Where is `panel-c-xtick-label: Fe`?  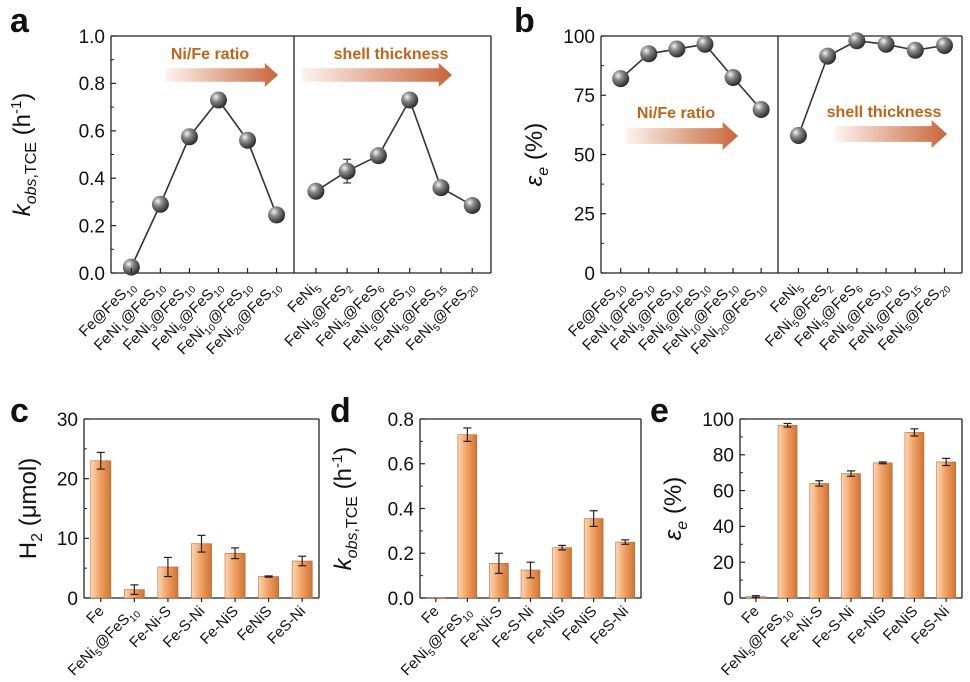
panel-c-xtick-label: Fe is located at coordinates (95, 615).